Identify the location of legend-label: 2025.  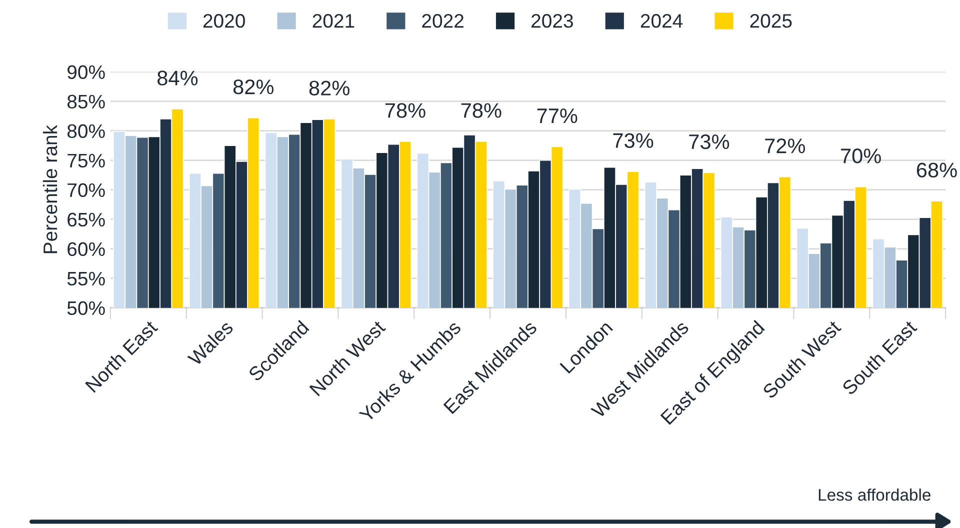
(771, 21).